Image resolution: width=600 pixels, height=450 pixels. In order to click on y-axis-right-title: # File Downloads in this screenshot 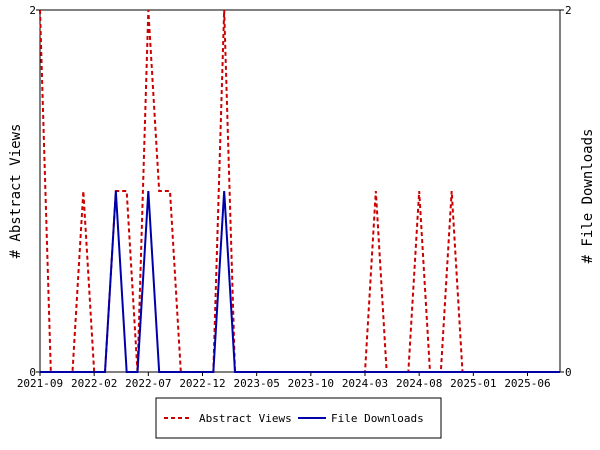, I will do `click(588, 196)`.